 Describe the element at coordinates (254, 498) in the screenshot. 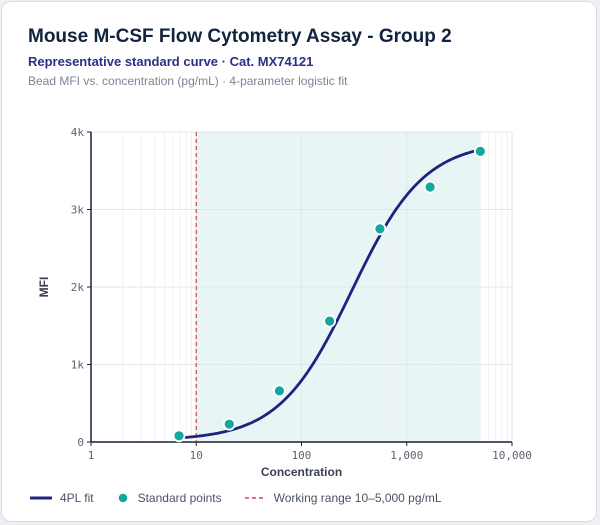

I see `legend-range-swatch` at that location.